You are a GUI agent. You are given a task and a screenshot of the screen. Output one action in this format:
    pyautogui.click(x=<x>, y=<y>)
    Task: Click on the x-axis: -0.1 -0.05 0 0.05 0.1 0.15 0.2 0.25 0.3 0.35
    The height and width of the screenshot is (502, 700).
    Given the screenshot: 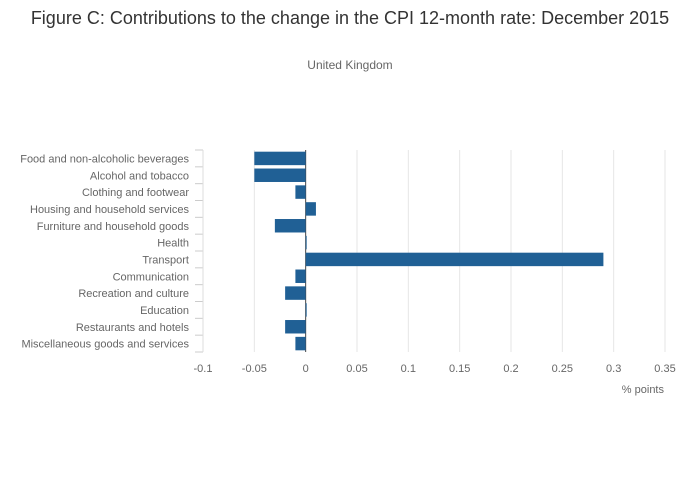 What is the action you would take?
    pyautogui.click(x=435, y=369)
    